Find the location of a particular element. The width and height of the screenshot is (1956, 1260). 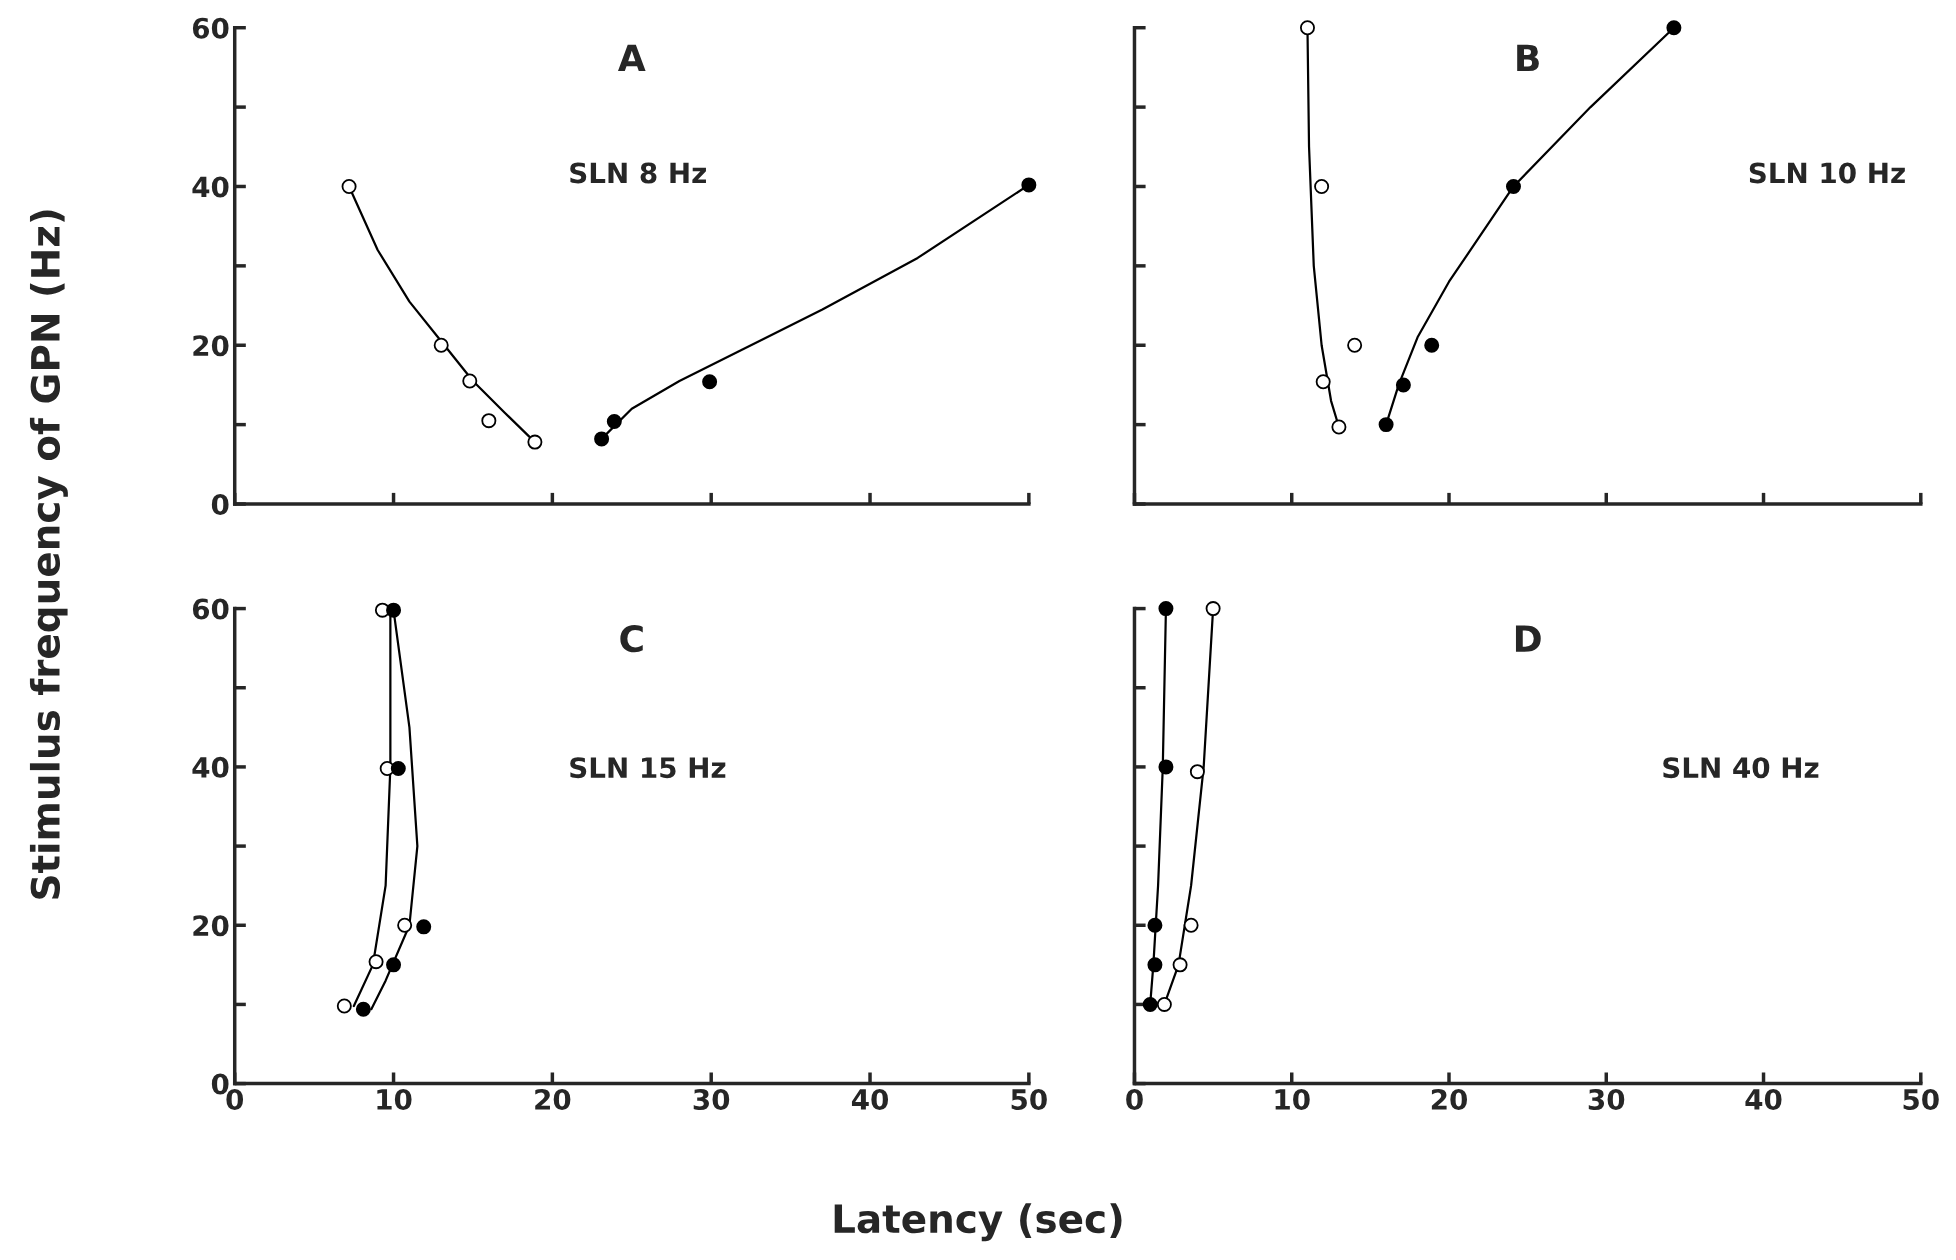

annotation: SLN 8 Hz is located at coordinates (638, 173).